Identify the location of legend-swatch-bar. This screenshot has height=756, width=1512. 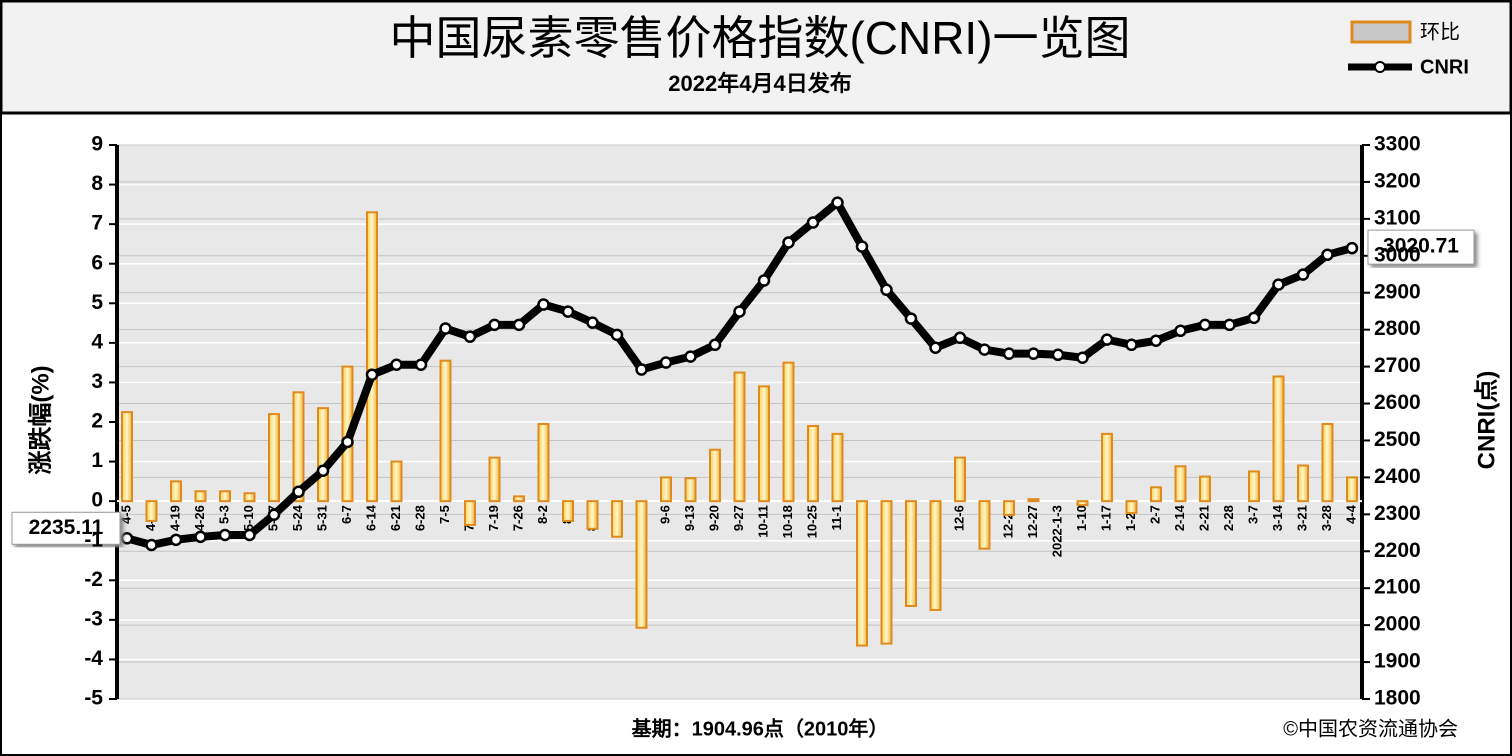
(1381, 32).